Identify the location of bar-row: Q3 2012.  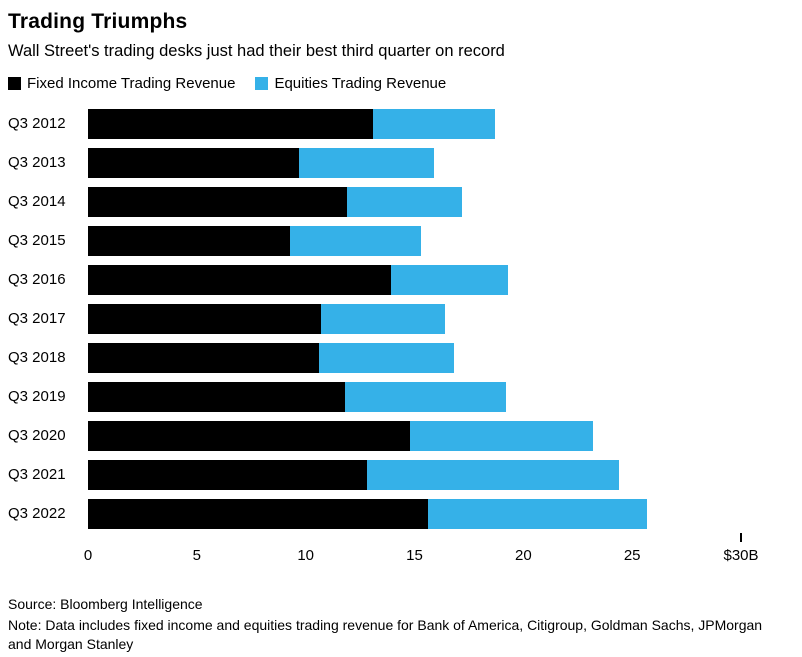
(398, 123).